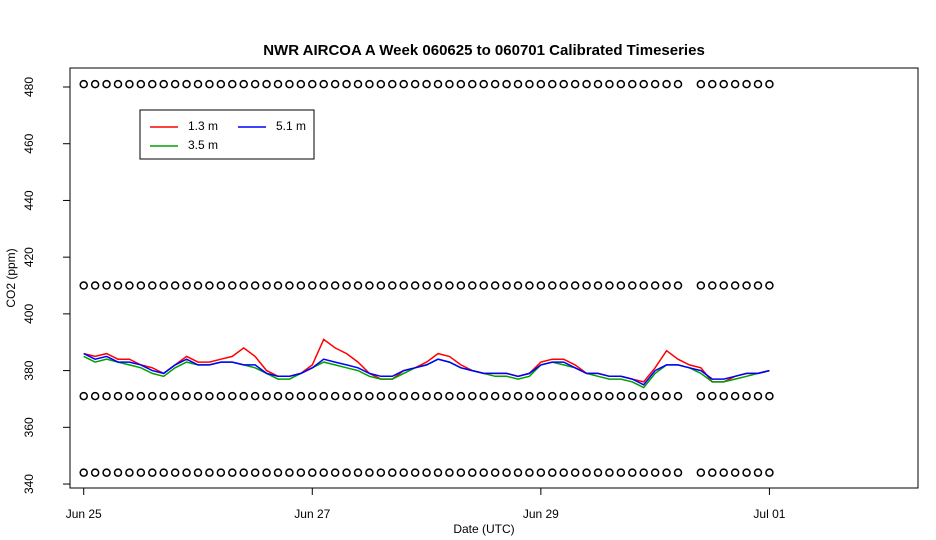 This screenshot has width=936, height=540. Describe the element at coordinates (29, 200) in the screenshot. I see `y-tick-label: 440` at that location.